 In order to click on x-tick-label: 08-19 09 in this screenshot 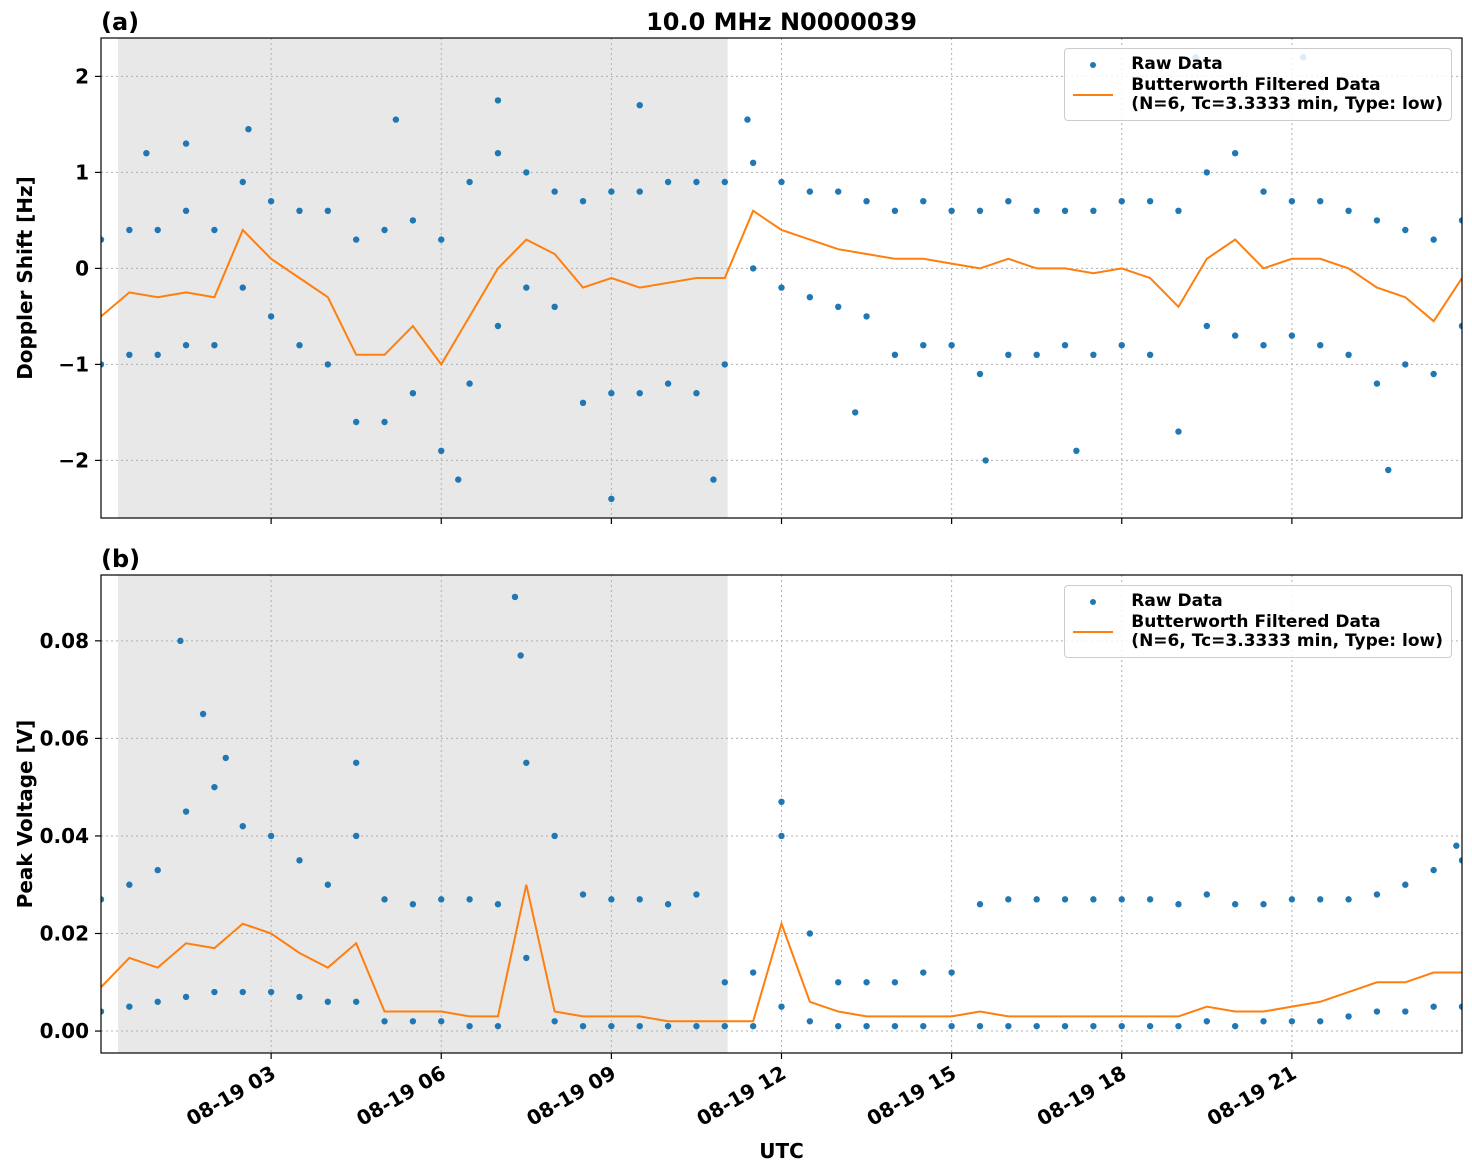, I will do `click(571, 1096)`.